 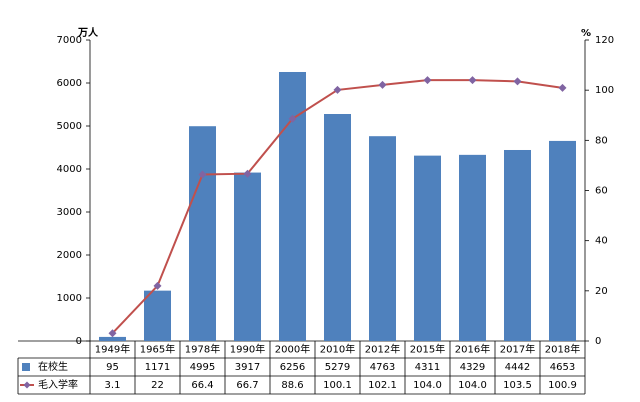 What do you see at coordinates (337, 385) in the screenshot?
I see `table-value: 100.1` at bounding box center [337, 385].